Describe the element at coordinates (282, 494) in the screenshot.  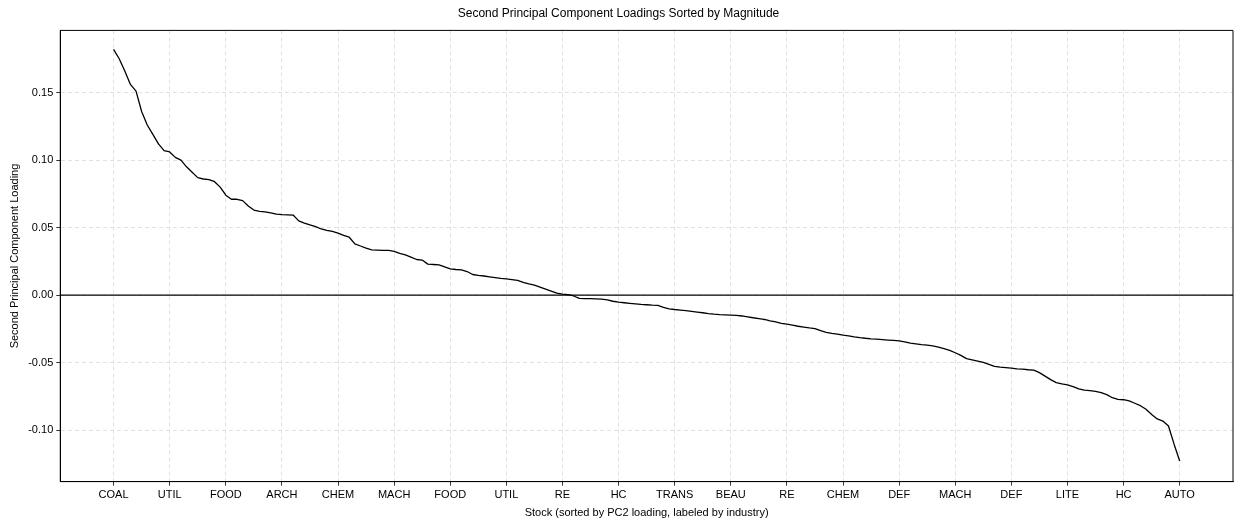
I see `x-tick-label: ARCH` at that location.